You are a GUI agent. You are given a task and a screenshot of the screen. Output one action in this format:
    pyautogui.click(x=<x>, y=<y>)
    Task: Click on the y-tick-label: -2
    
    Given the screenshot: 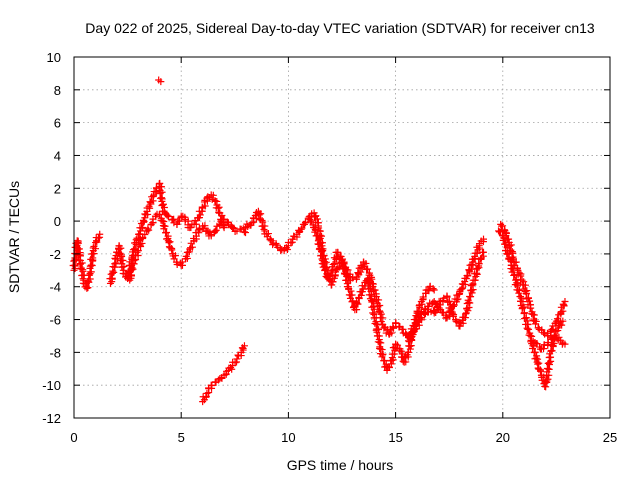 What is the action you would take?
    pyautogui.click(x=55, y=254)
    